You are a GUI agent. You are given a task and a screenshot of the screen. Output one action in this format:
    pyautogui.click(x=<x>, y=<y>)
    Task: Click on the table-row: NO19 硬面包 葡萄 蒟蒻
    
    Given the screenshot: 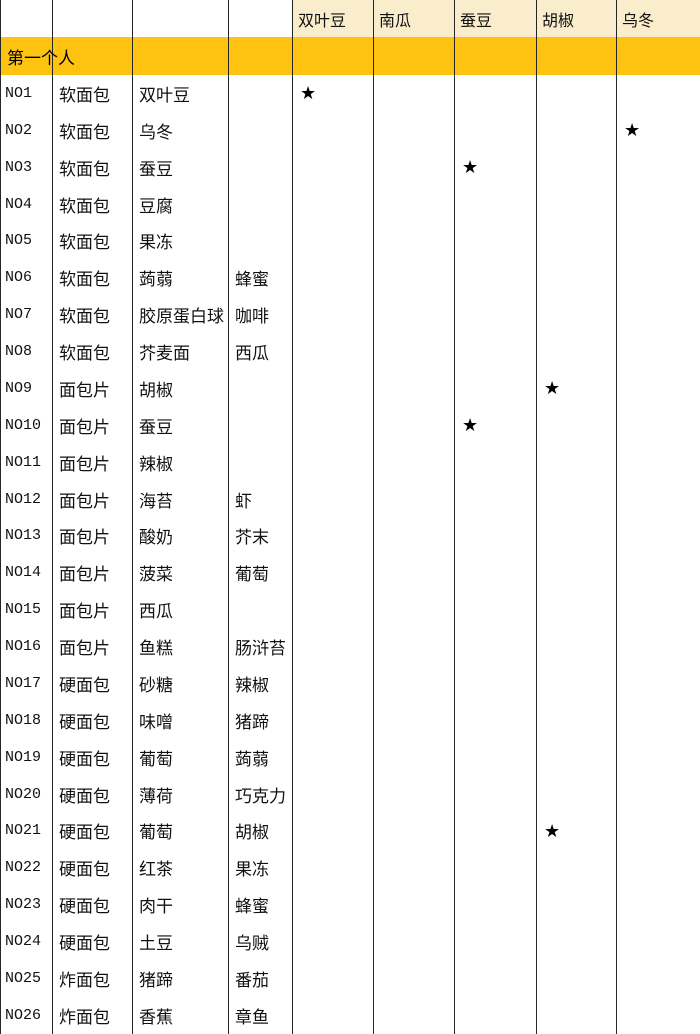 What is the action you would take?
    pyautogui.click(x=350, y=757)
    